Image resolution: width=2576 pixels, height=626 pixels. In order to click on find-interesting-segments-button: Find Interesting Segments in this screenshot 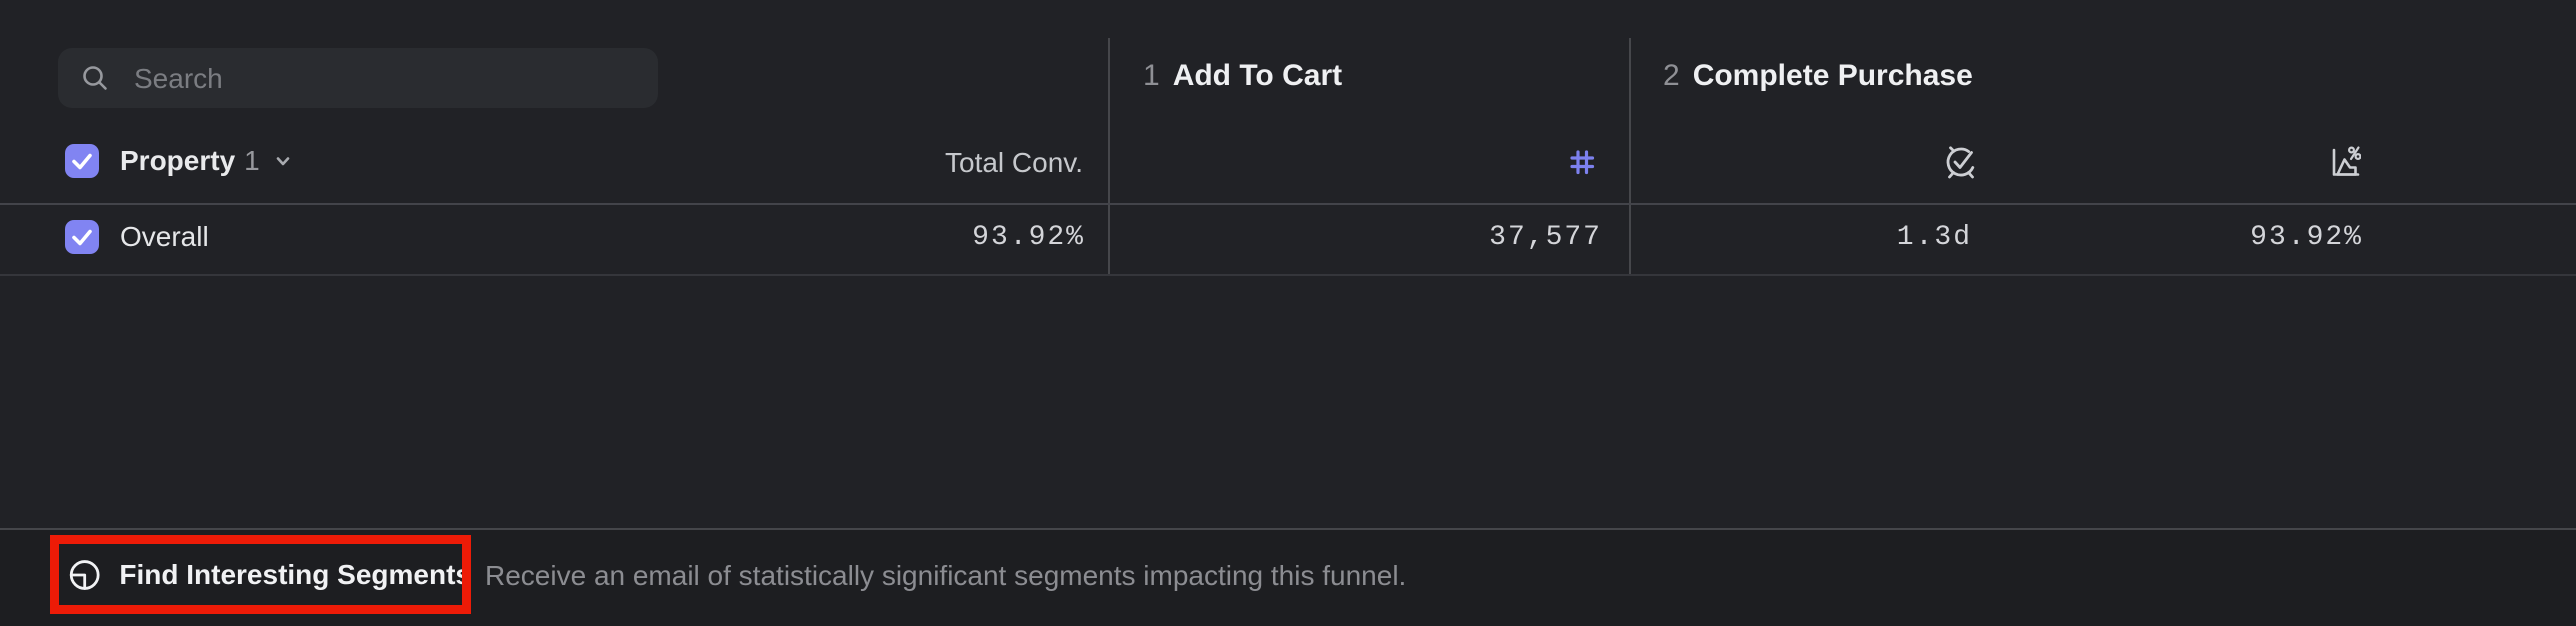, I will do `click(260, 574)`.